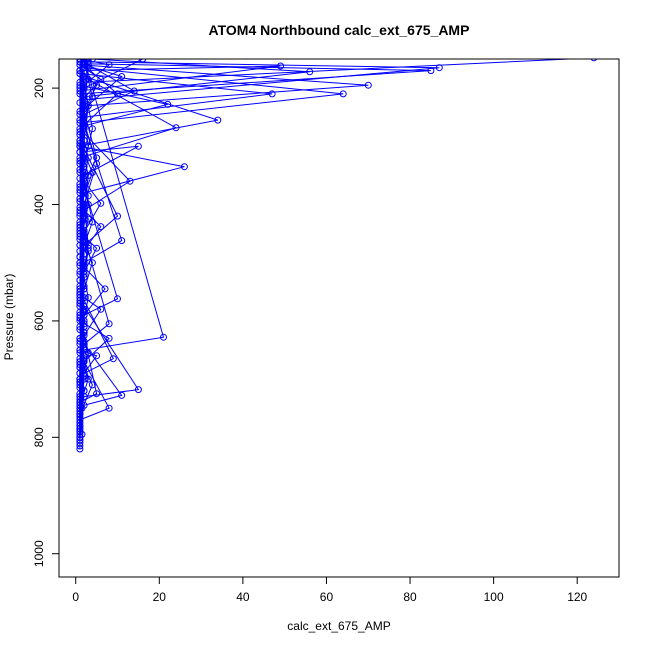 The width and height of the screenshot is (650, 650). Describe the element at coordinates (39, 437) in the screenshot. I see `y-tick-label: 800` at that location.